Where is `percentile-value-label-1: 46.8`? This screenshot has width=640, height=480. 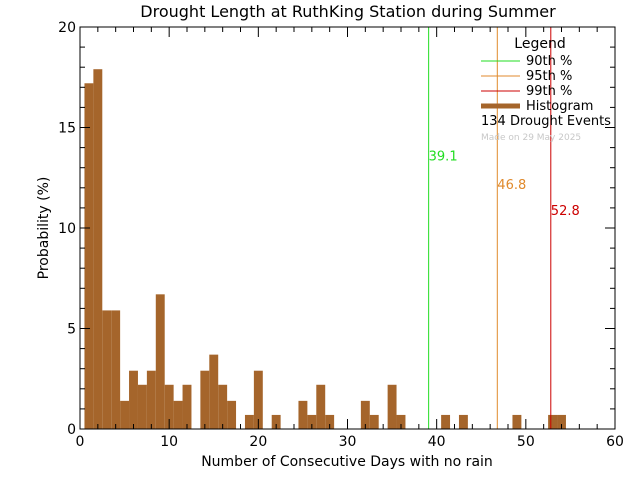 percentile-value-label-1: 46.8 is located at coordinates (511, 185).